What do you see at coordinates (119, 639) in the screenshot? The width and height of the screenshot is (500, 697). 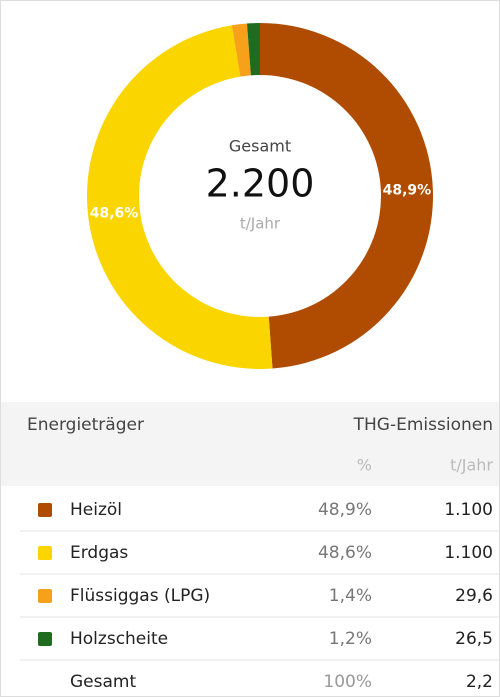 I see `row-name: Holzscheite` at bounding box center [119, 639].